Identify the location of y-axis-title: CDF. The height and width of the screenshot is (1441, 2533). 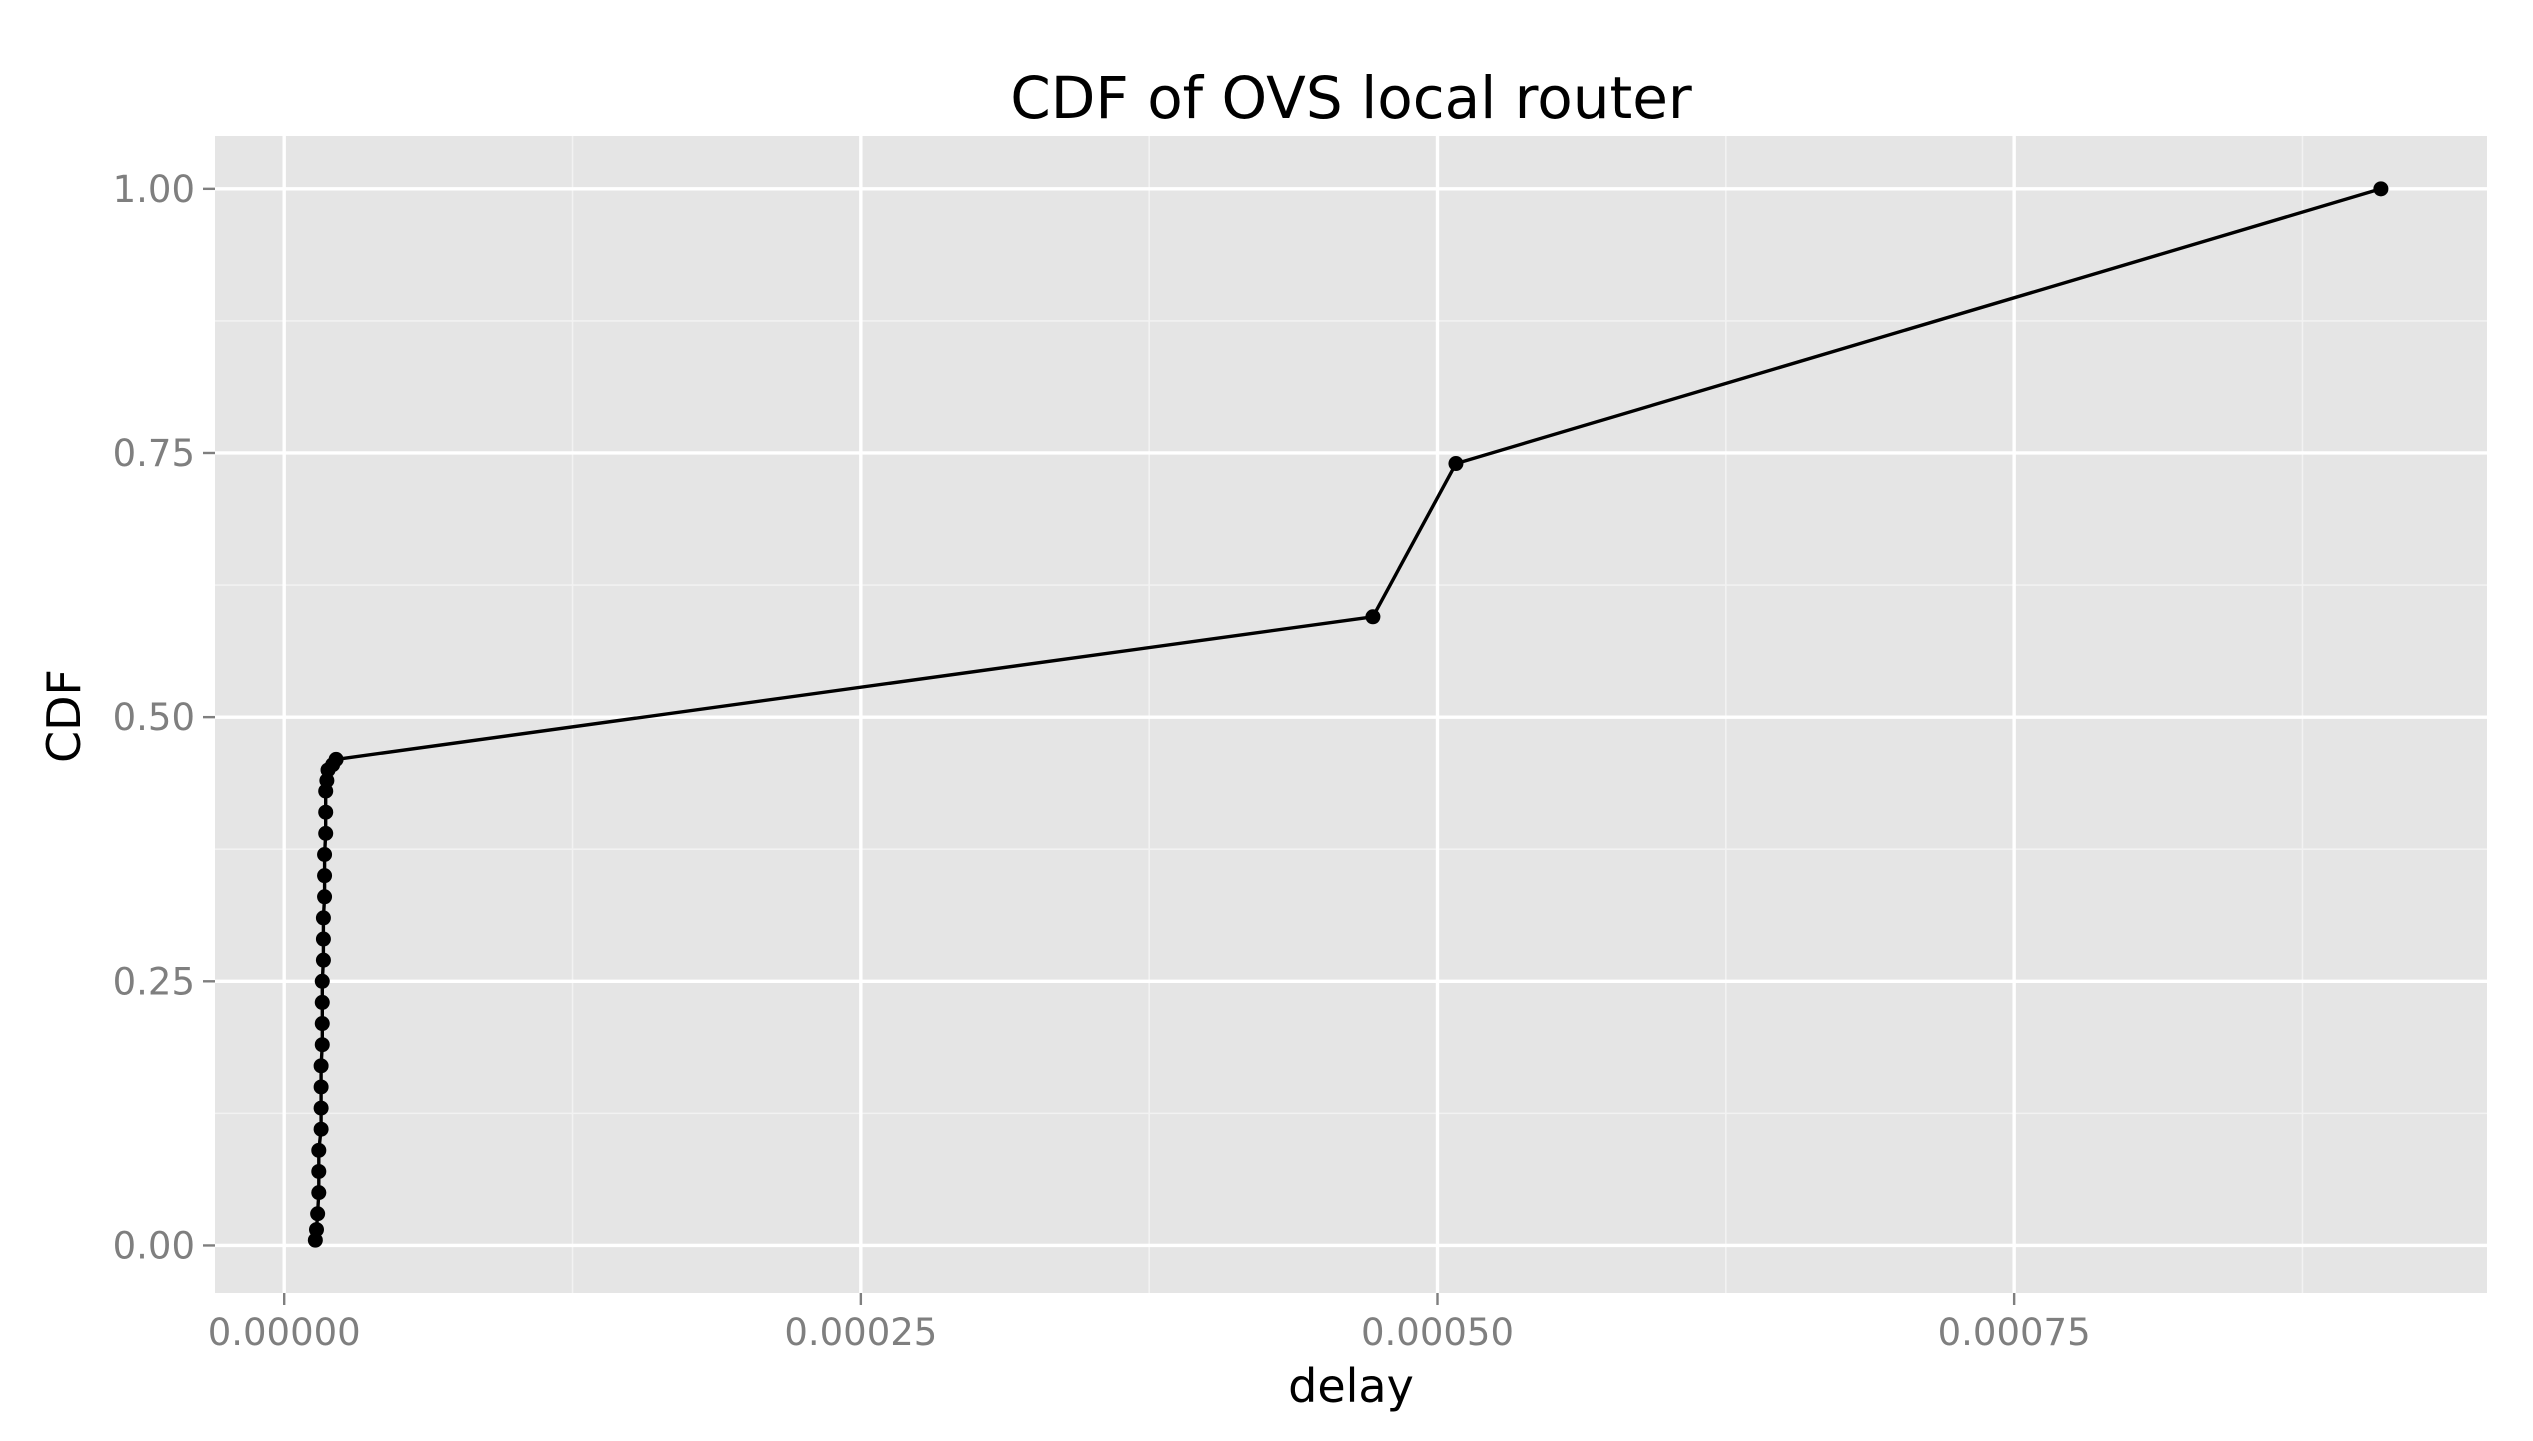
(64, 716).